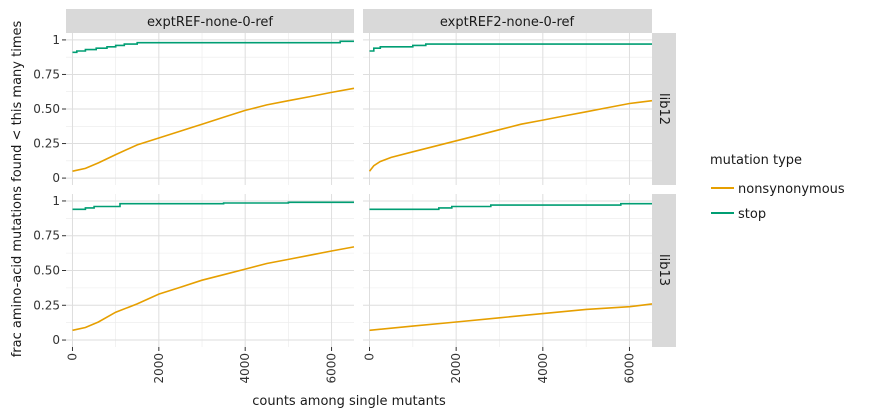  What do you see at coordinates (359, 21) in the screenshot?
I see `column-strips: exptREF-none-0-ref exptREF2-none-0-ref` at bounding box center [359, 21].